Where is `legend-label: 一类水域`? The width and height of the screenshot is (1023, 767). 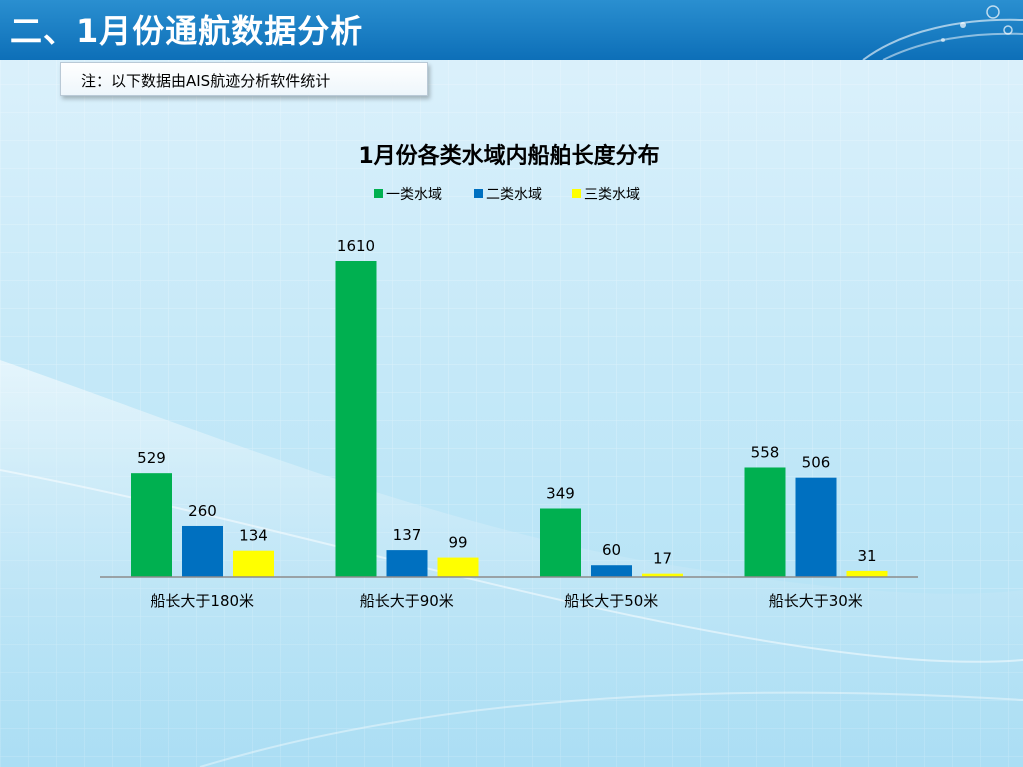 legend-label: 一类水域 is located at coordinates (414, 195).